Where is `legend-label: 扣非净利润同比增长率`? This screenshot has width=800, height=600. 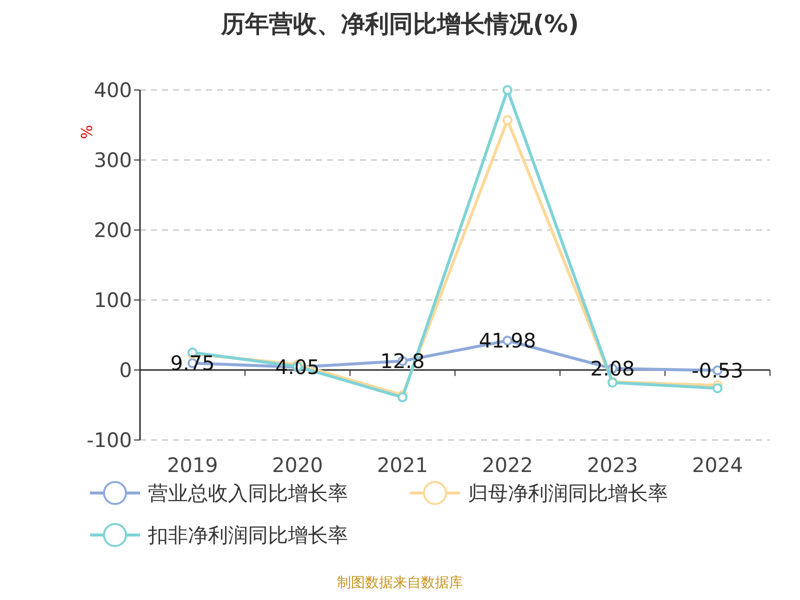
legend-label: 扣非净利润同比增长率 is located at coordinates (247, 535).